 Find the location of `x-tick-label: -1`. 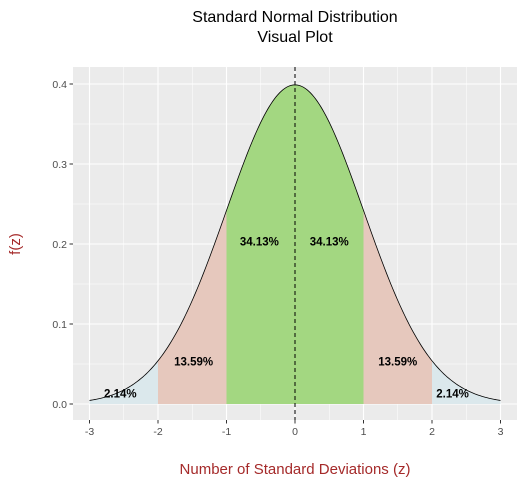

x-tick-label: -1 is located at coordinates (226, 432).